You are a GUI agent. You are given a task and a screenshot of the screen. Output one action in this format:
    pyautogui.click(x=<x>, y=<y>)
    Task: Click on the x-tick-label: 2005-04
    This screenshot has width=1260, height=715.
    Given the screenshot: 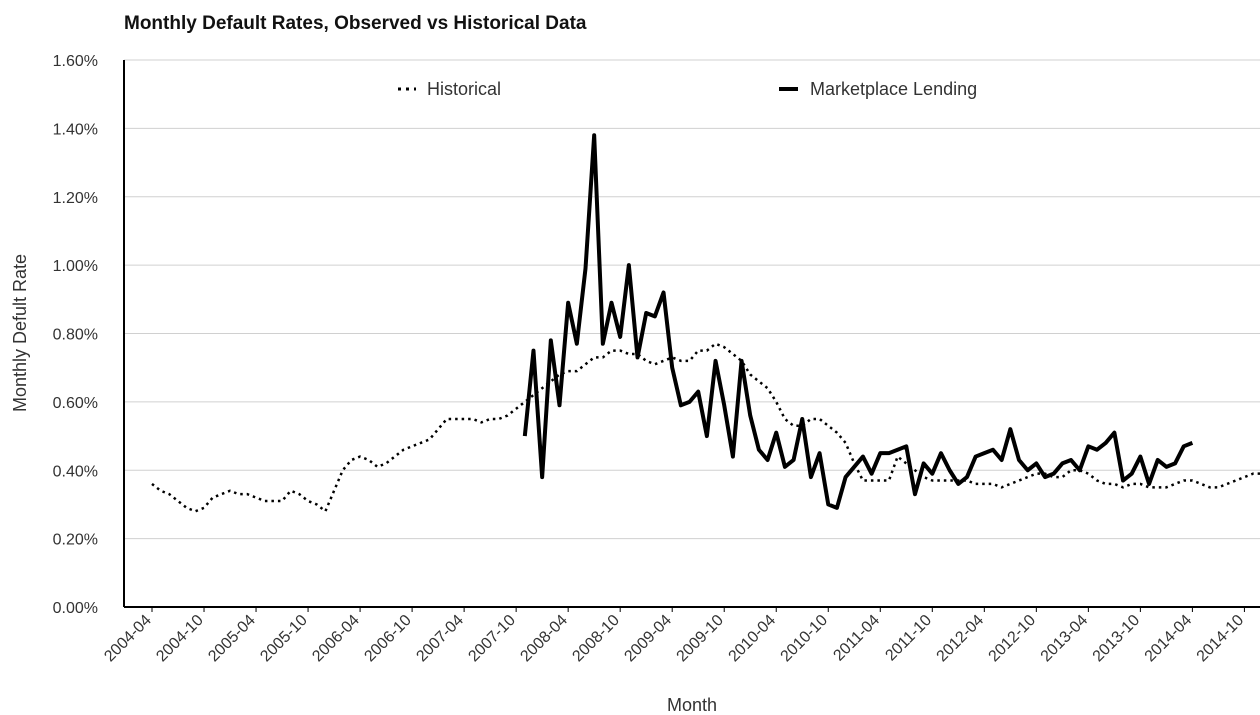 What is the action you would take?
    pyautogui.click(x=232, y=639)
    